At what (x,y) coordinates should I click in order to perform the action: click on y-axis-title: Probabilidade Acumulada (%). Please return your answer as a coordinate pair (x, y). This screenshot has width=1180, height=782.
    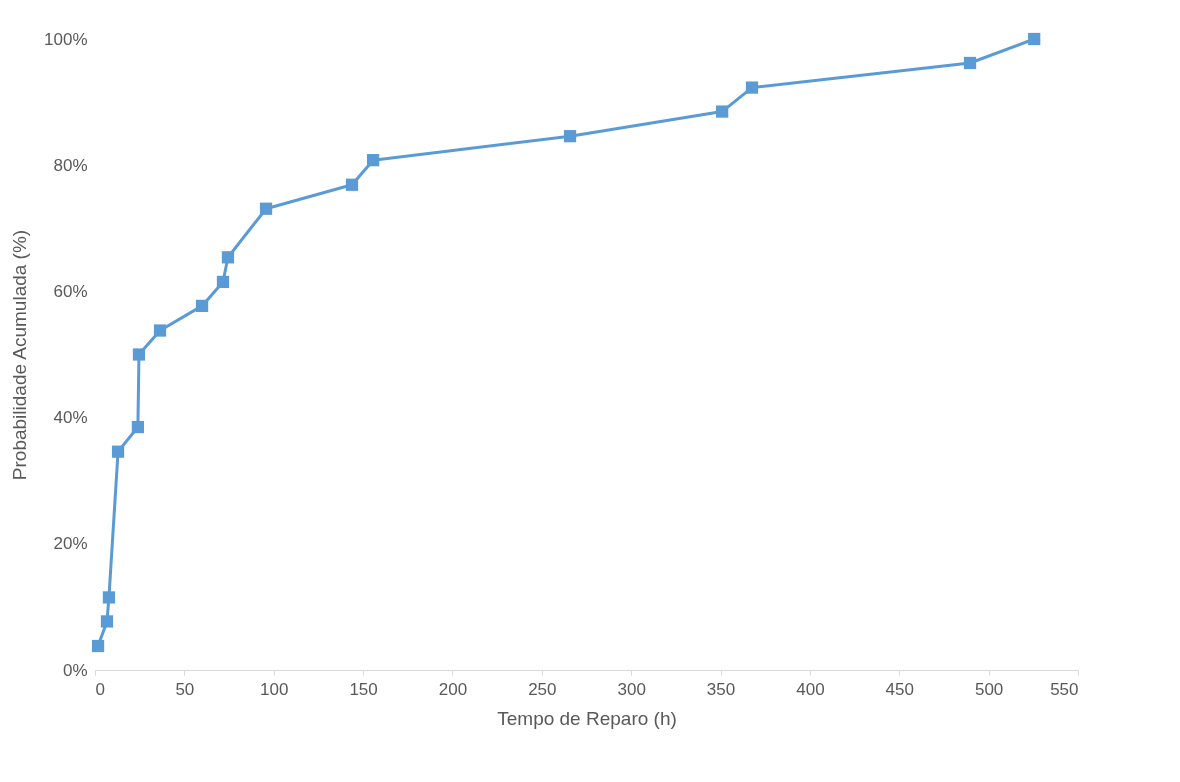
    Looking at the image, I should click on (20, 355).